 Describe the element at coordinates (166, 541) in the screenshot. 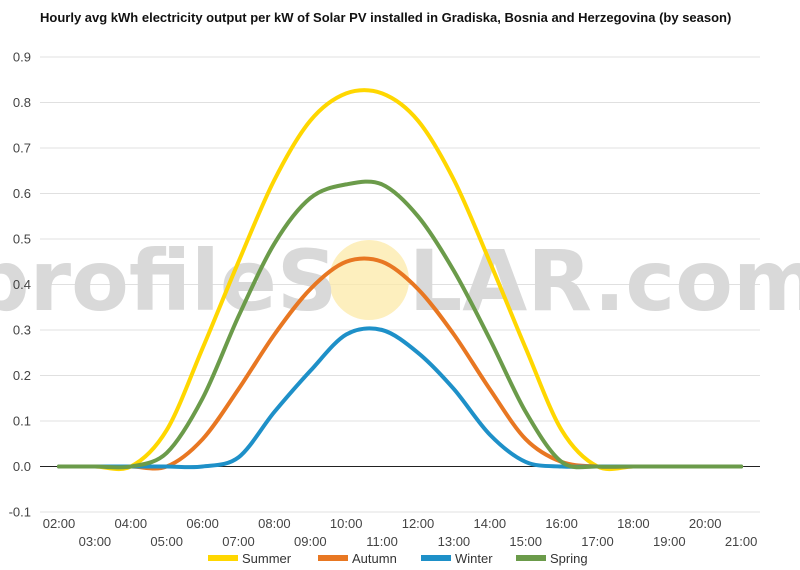

I see `x-tick-label: 05:00` at that location.